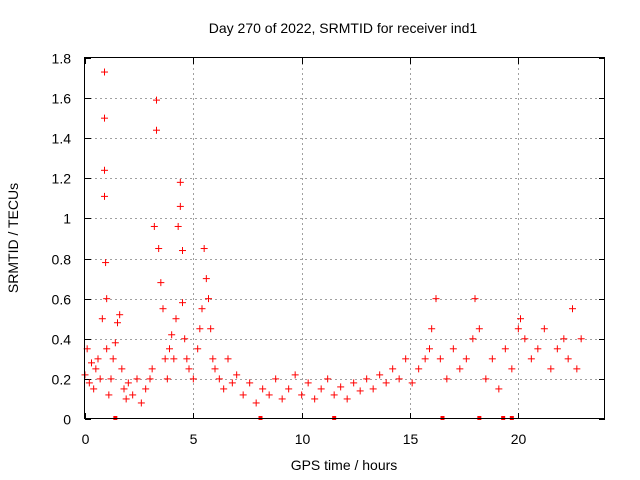 The width and height of the screenshot is (640, 480). I want to click on x-tick-label: 20, so click(519, 439).